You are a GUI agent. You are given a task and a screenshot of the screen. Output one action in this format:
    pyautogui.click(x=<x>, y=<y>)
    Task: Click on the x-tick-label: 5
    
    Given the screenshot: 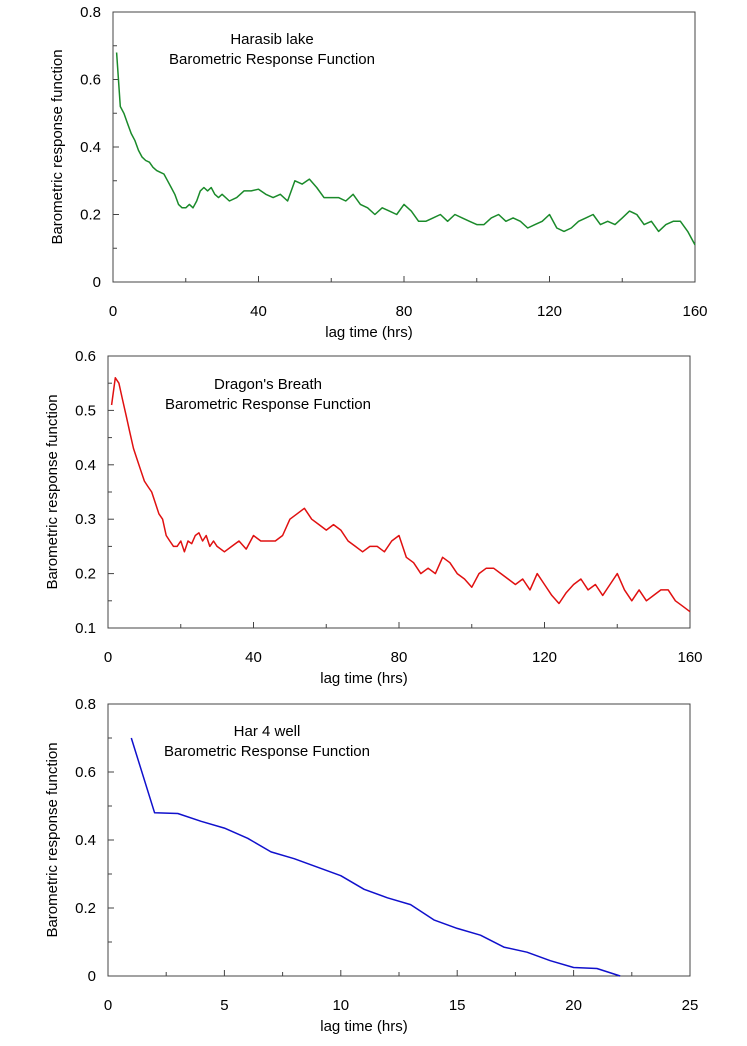 What is the action you would take?
    pyautogui.click(x=224, y=1005)
    